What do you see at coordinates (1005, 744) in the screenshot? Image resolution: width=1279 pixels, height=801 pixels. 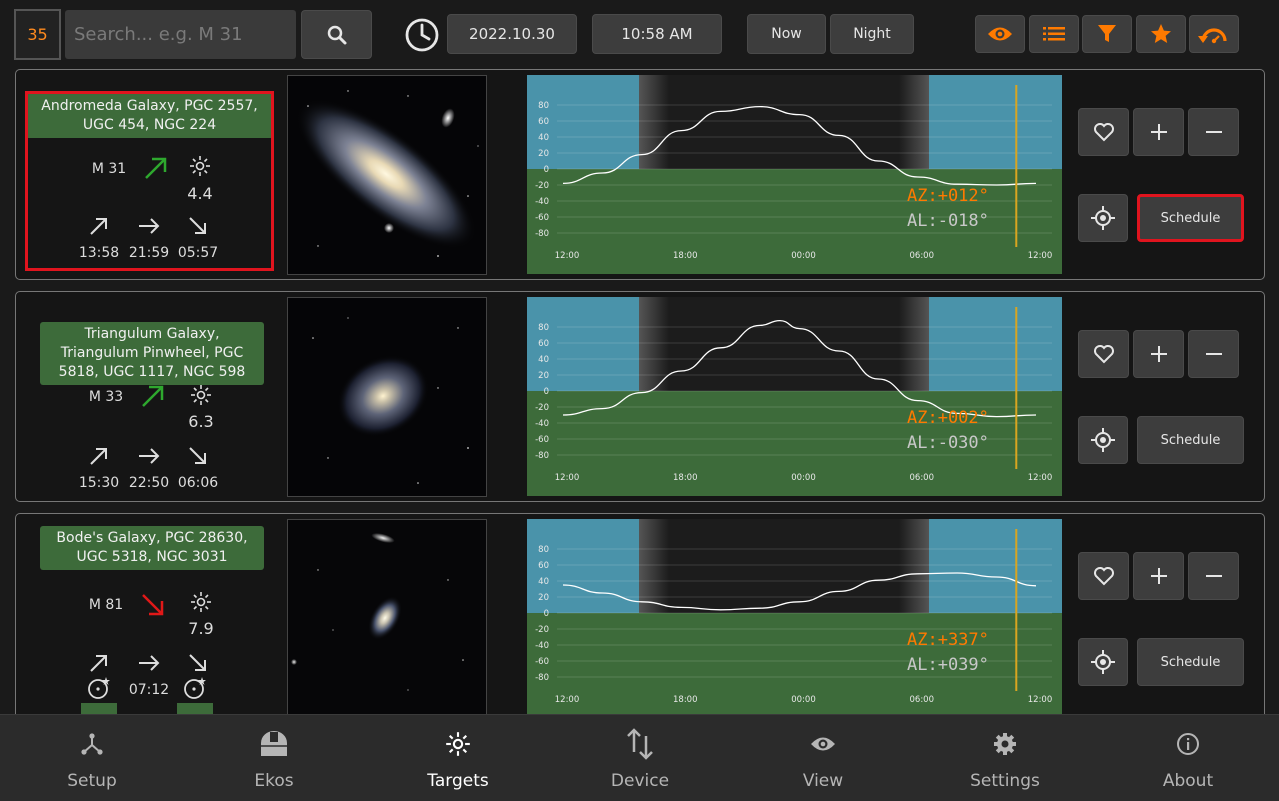 I see `settings-icon` at bounding box center [1005, 744].